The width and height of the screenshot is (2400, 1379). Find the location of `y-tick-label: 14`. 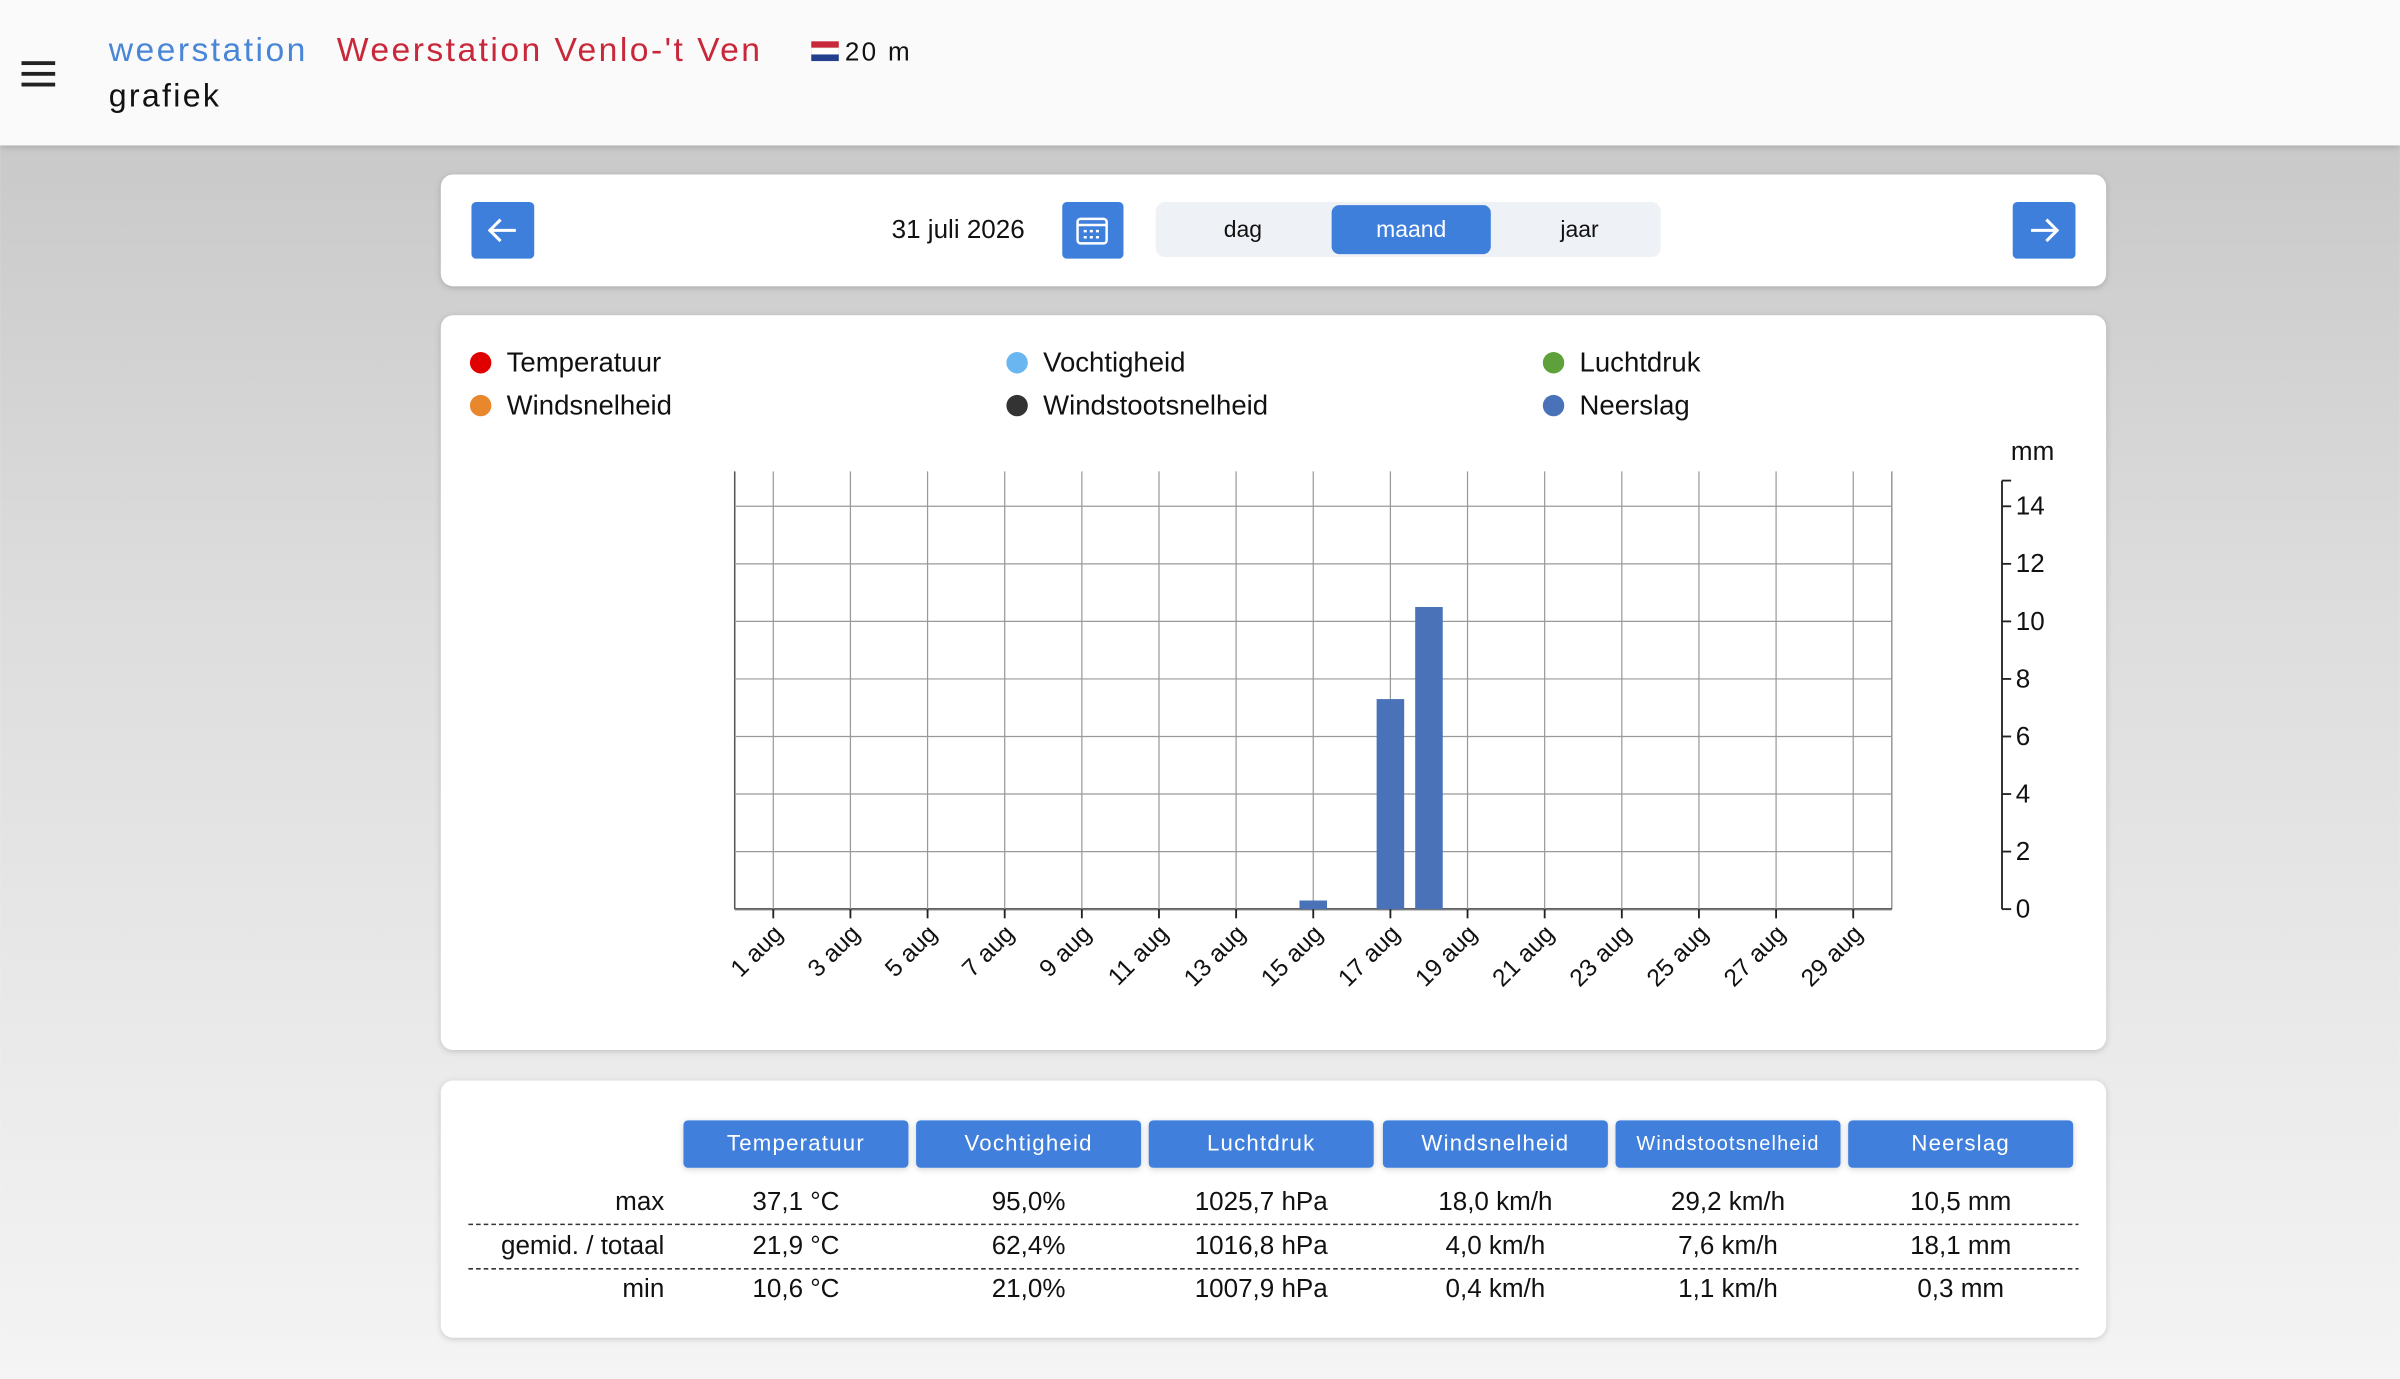

y-tick-label: 14 is located at coordinates (2030, 506).